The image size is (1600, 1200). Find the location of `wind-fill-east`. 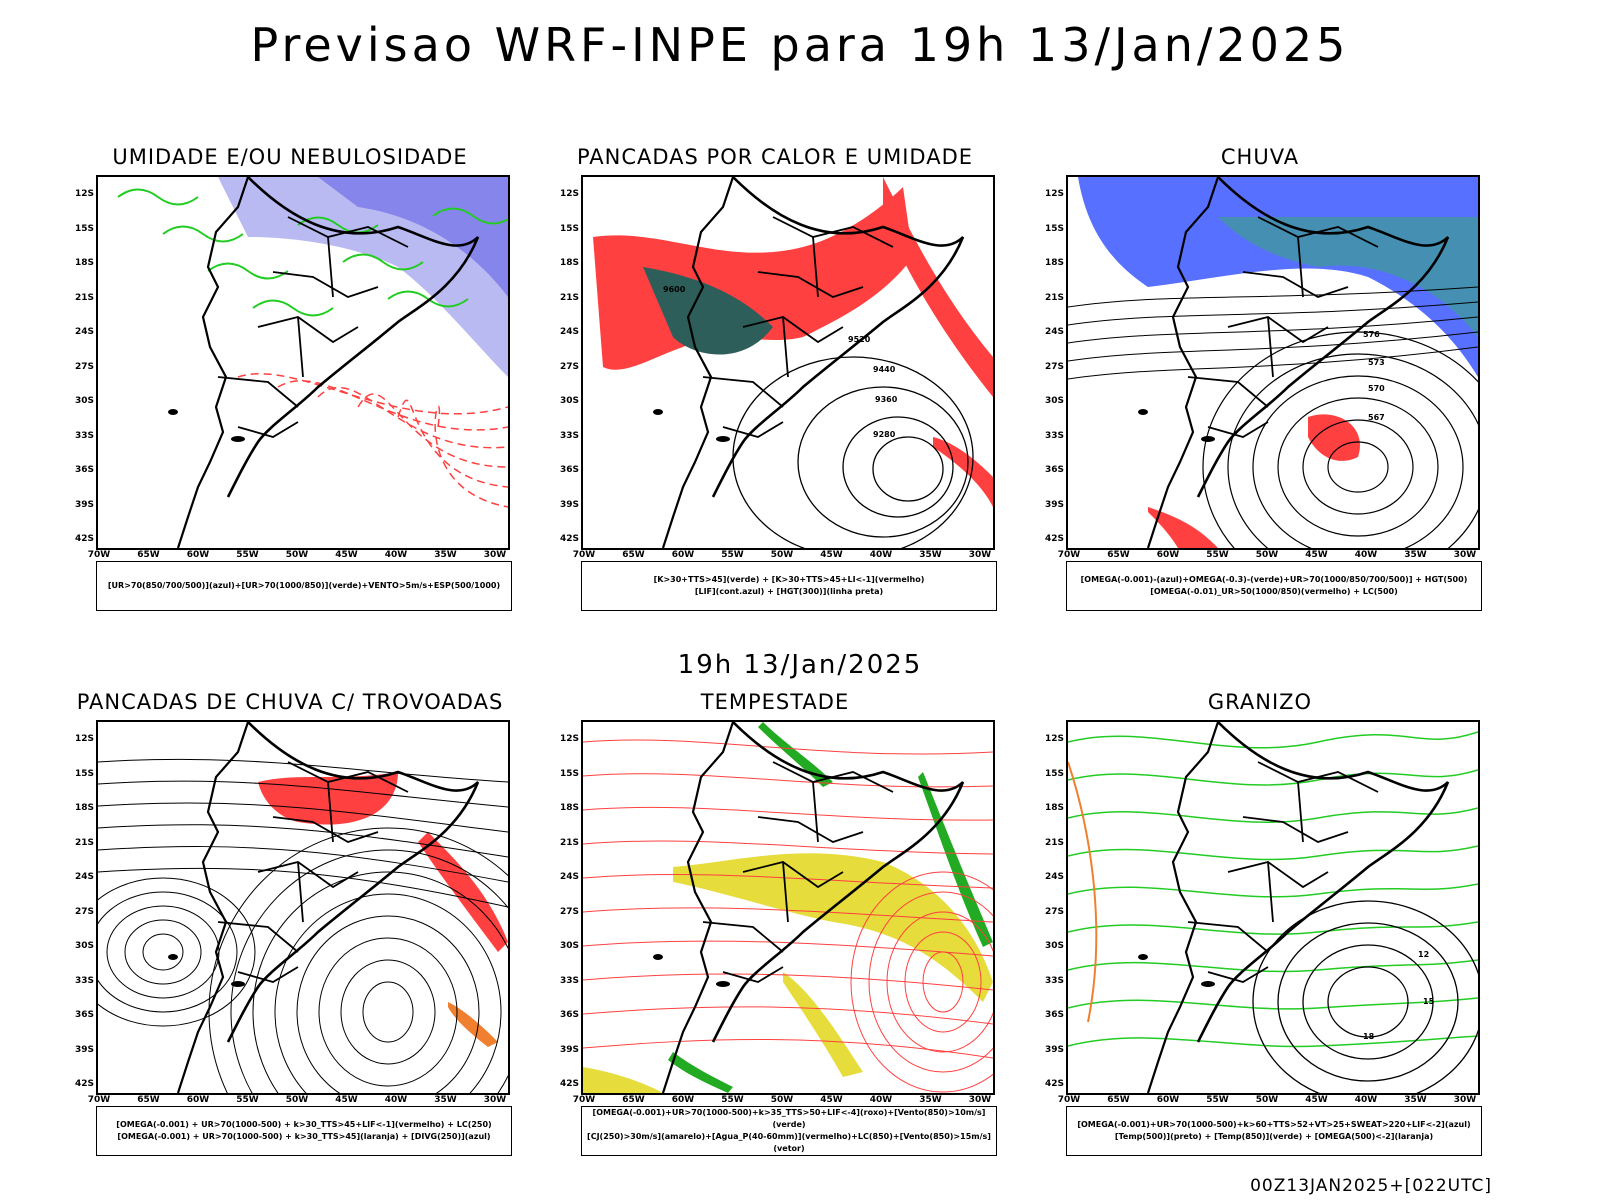

wind-fill-east is located at coordinates (955, 859).